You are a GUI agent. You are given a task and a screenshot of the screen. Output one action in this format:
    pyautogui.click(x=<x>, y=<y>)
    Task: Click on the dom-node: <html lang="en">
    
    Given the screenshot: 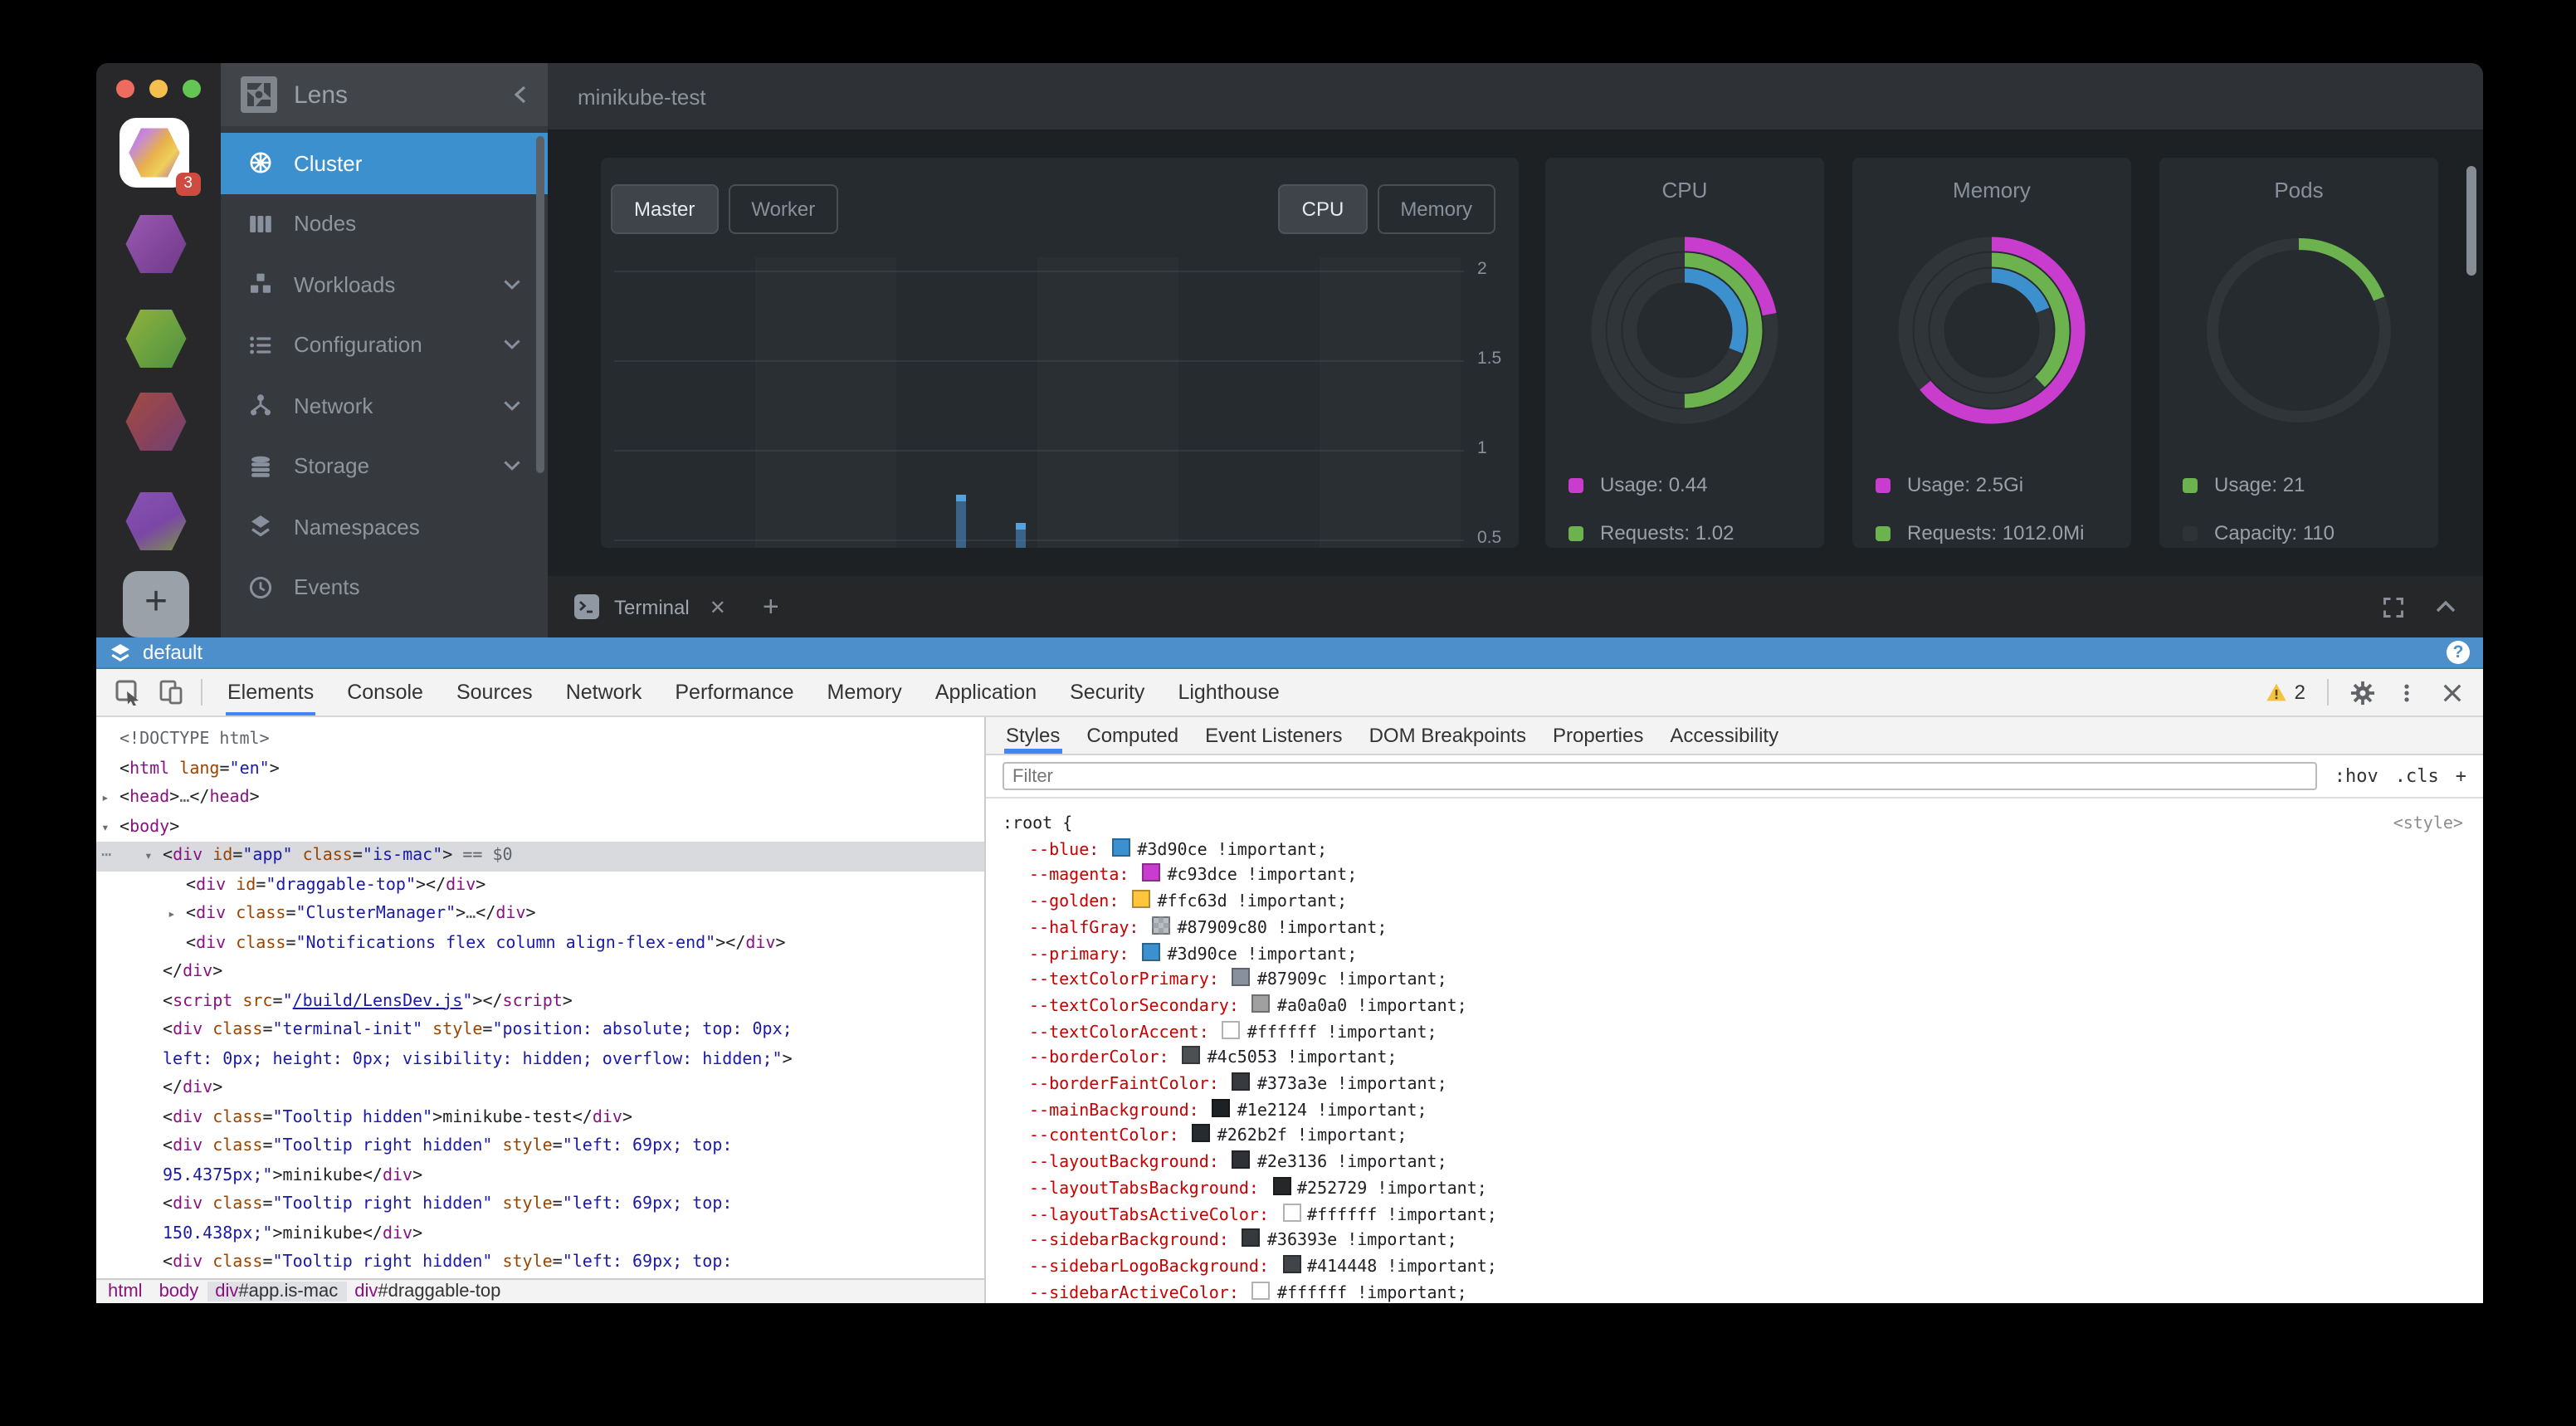 What is the action you would take?
    pyautogui.click(x=540, y=769)
    